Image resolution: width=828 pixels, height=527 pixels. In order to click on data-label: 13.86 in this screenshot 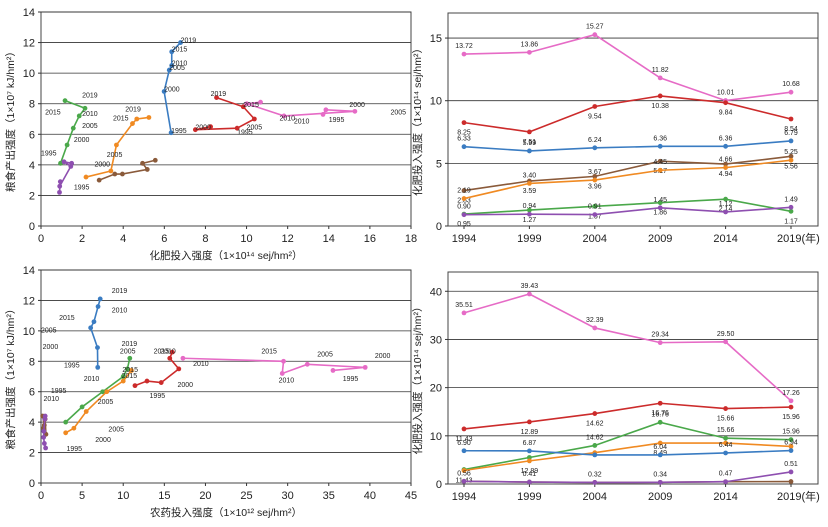, I will do `click(530, 44)`.